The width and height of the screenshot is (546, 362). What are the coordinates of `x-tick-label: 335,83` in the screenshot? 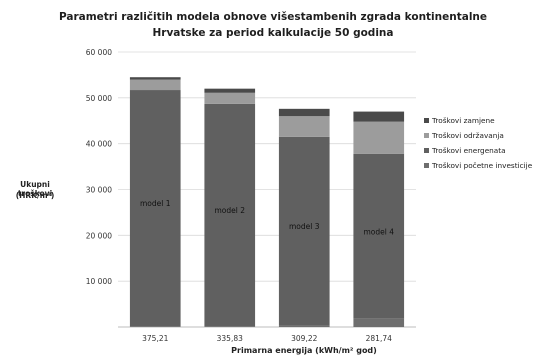 It's located at (230, 338).